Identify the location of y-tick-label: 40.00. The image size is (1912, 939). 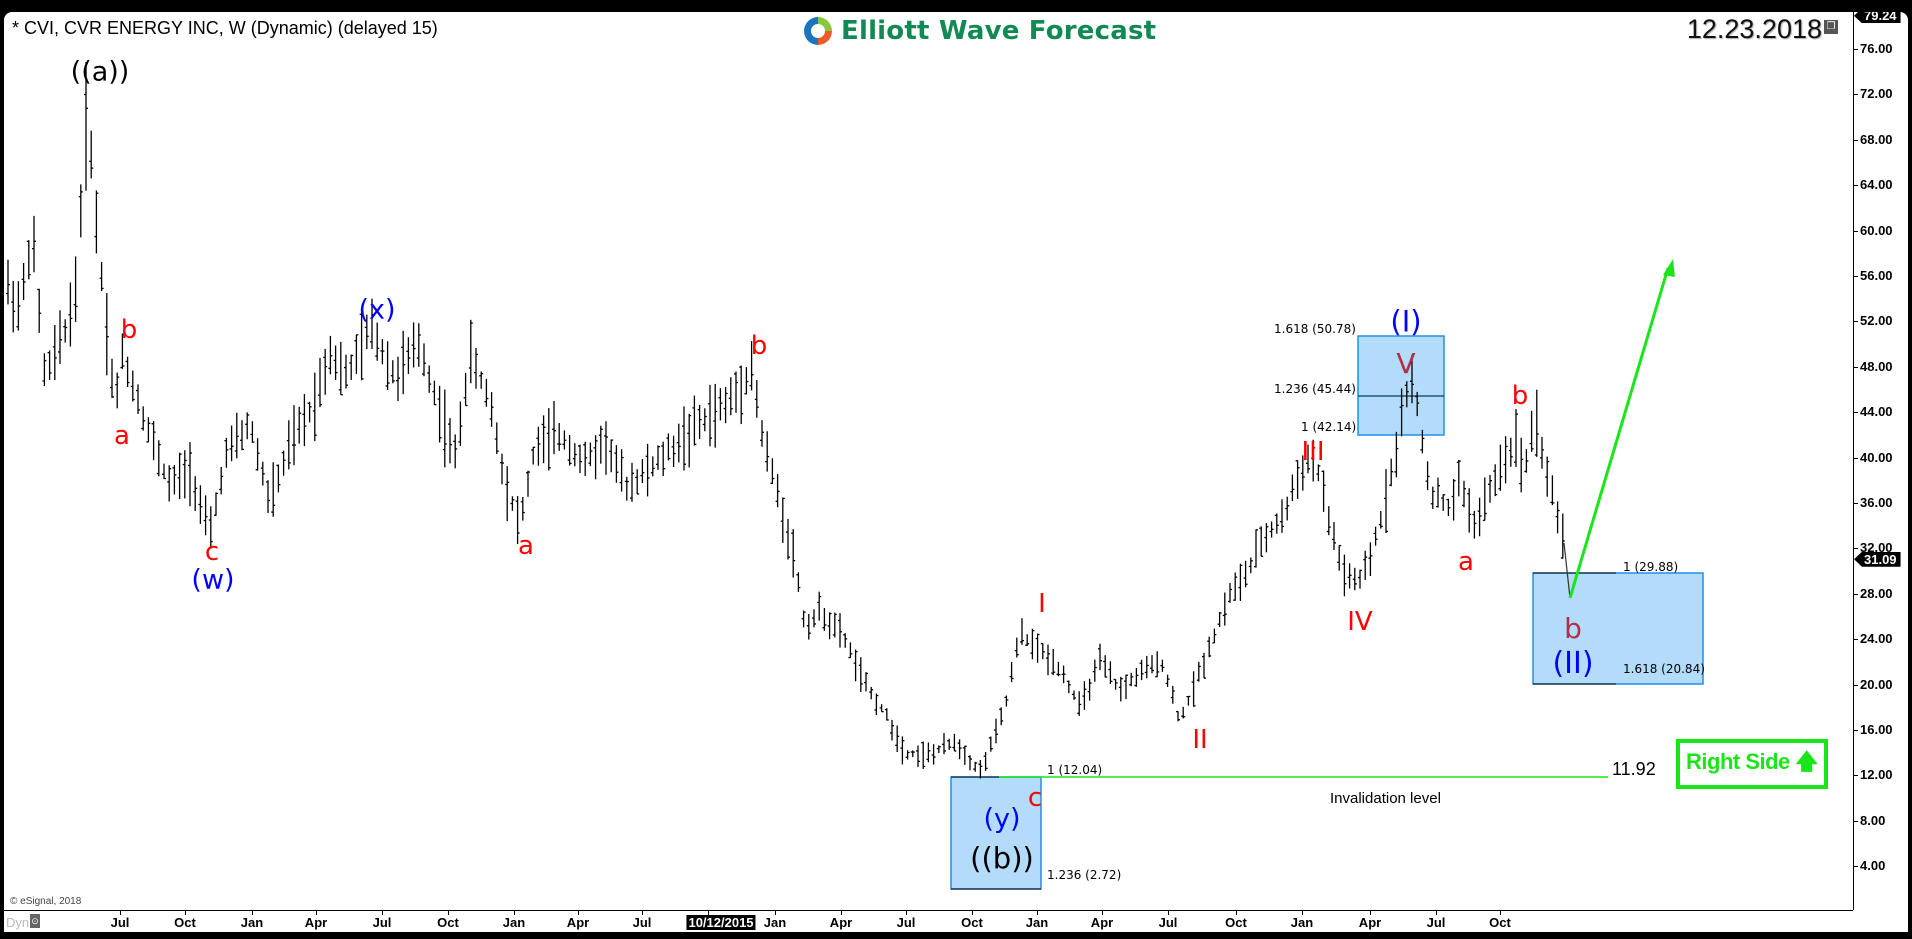
(1876, 457).